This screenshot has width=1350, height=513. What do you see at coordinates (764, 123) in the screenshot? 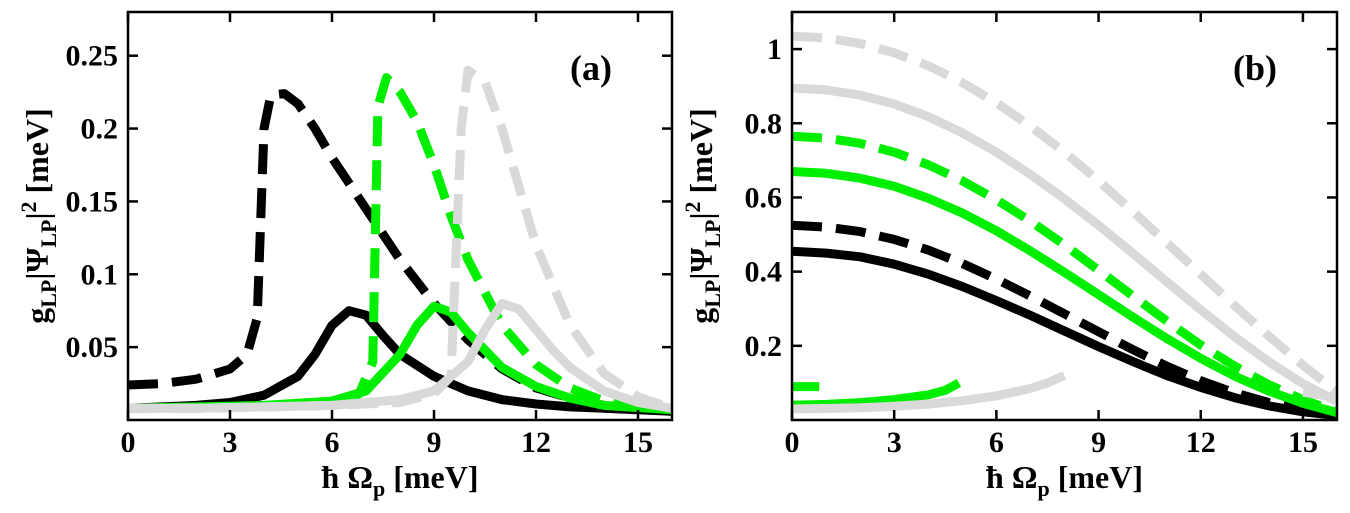
I see `y-tick-label: 0.8` at bounding box center [764, 123].